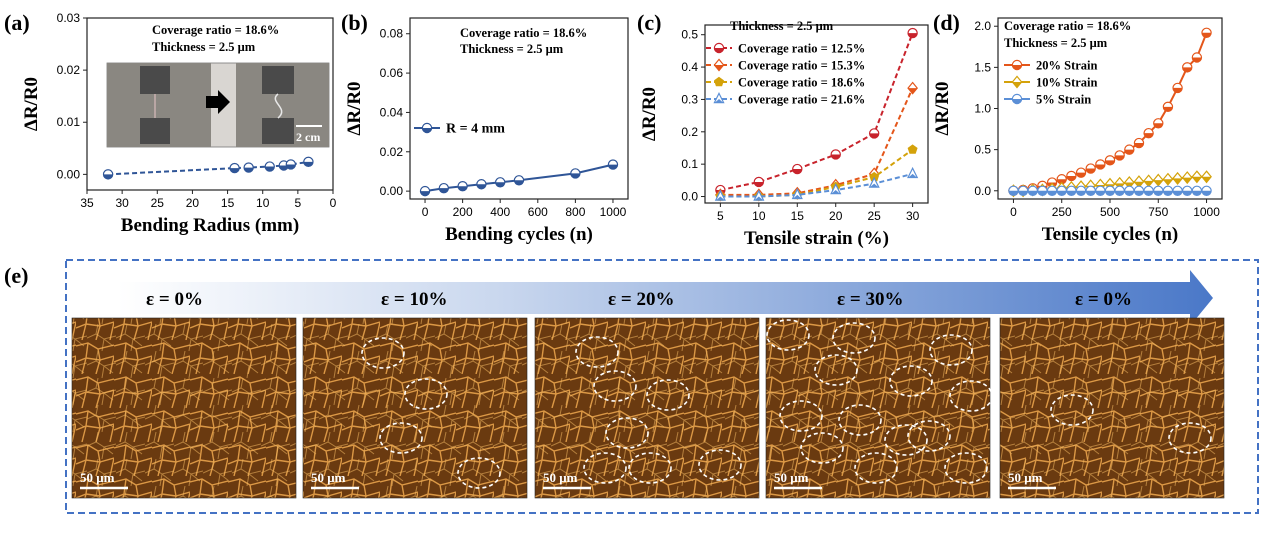 This screenshot has width=1269, height=537. Describe the element at coordinates (16, 275) in the screenshot. I see `panel-label-e: (e)` at that location.